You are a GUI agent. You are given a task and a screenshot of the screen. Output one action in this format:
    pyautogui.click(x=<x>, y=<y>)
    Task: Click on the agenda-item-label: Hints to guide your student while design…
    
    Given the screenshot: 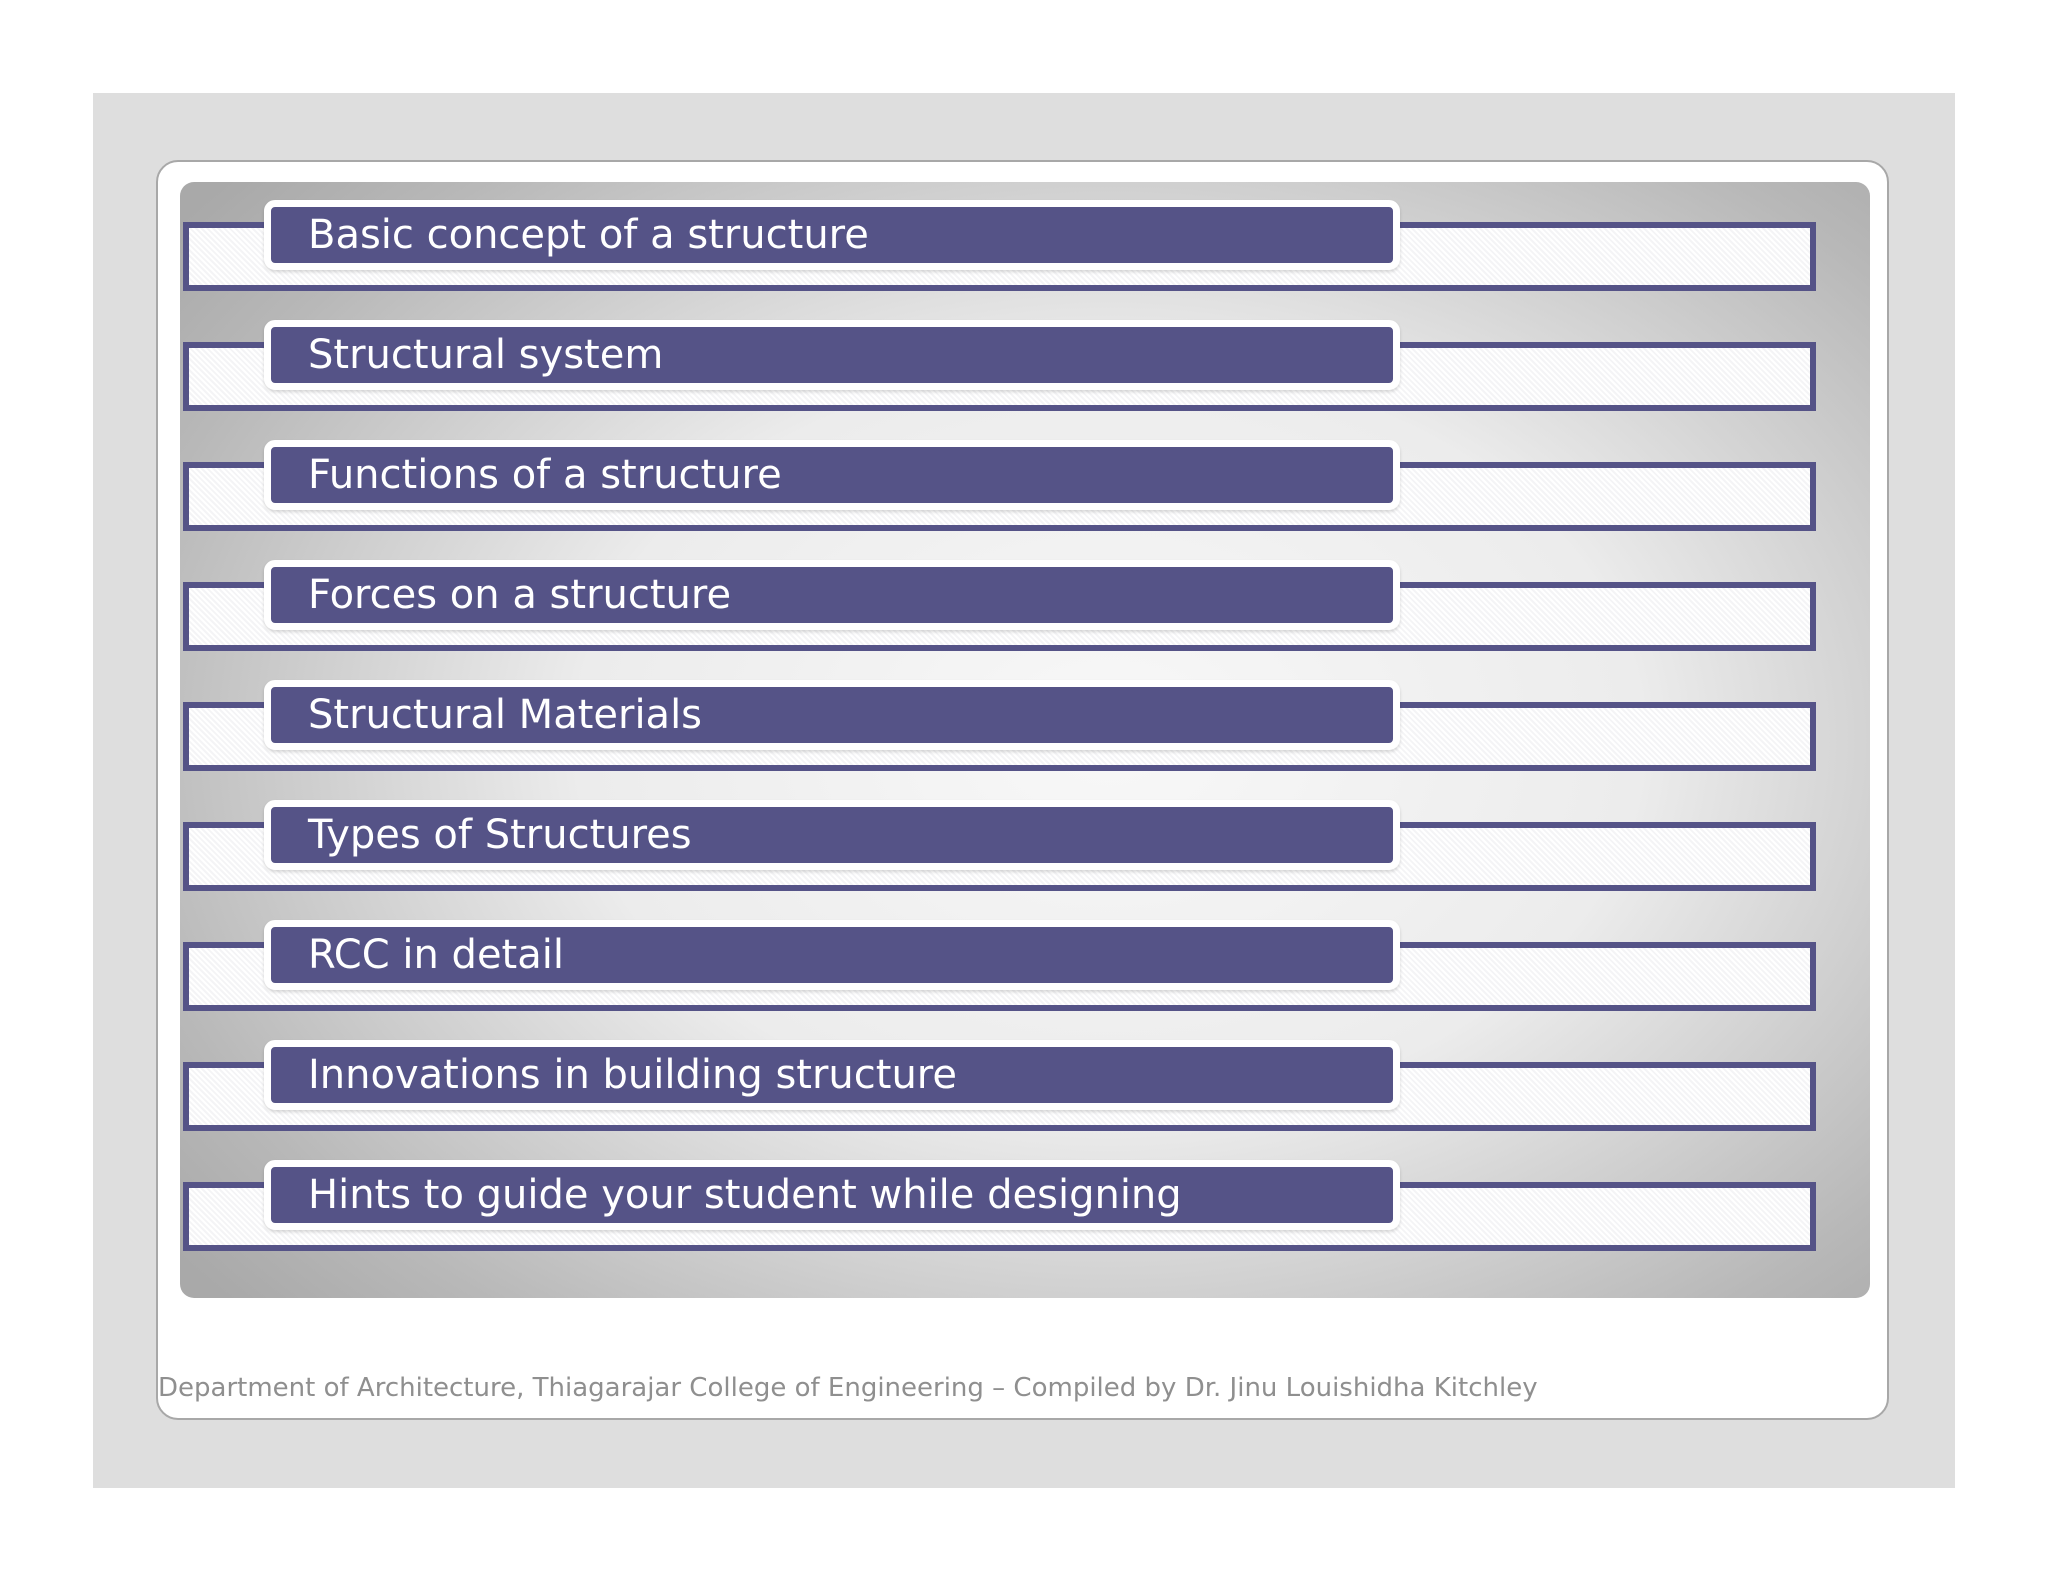 What is the action you would take?
    pyautogui.click(x=832, y=1195)
    